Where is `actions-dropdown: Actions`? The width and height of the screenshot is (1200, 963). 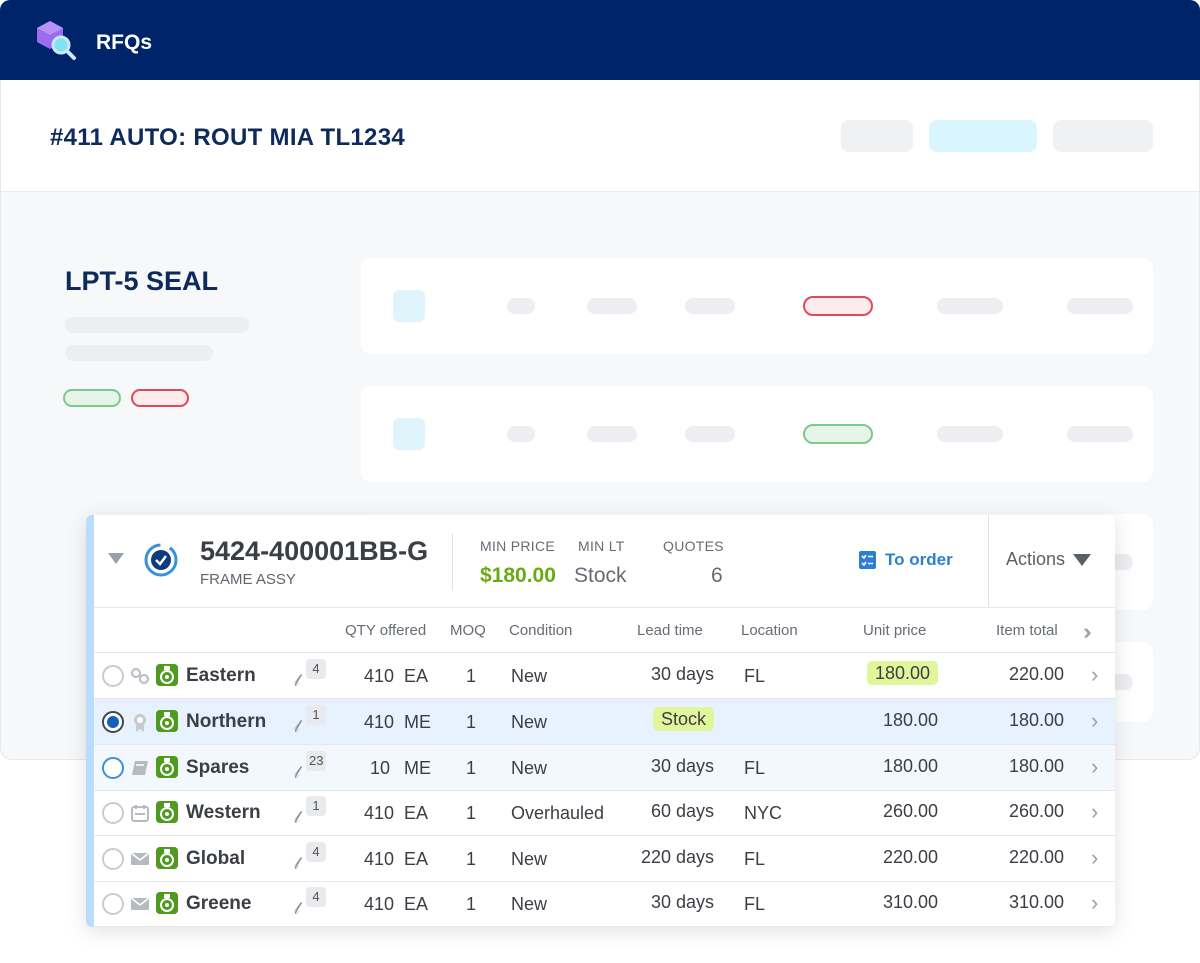 actions-dropdown: Actions is located at coordinates (1049, 559).